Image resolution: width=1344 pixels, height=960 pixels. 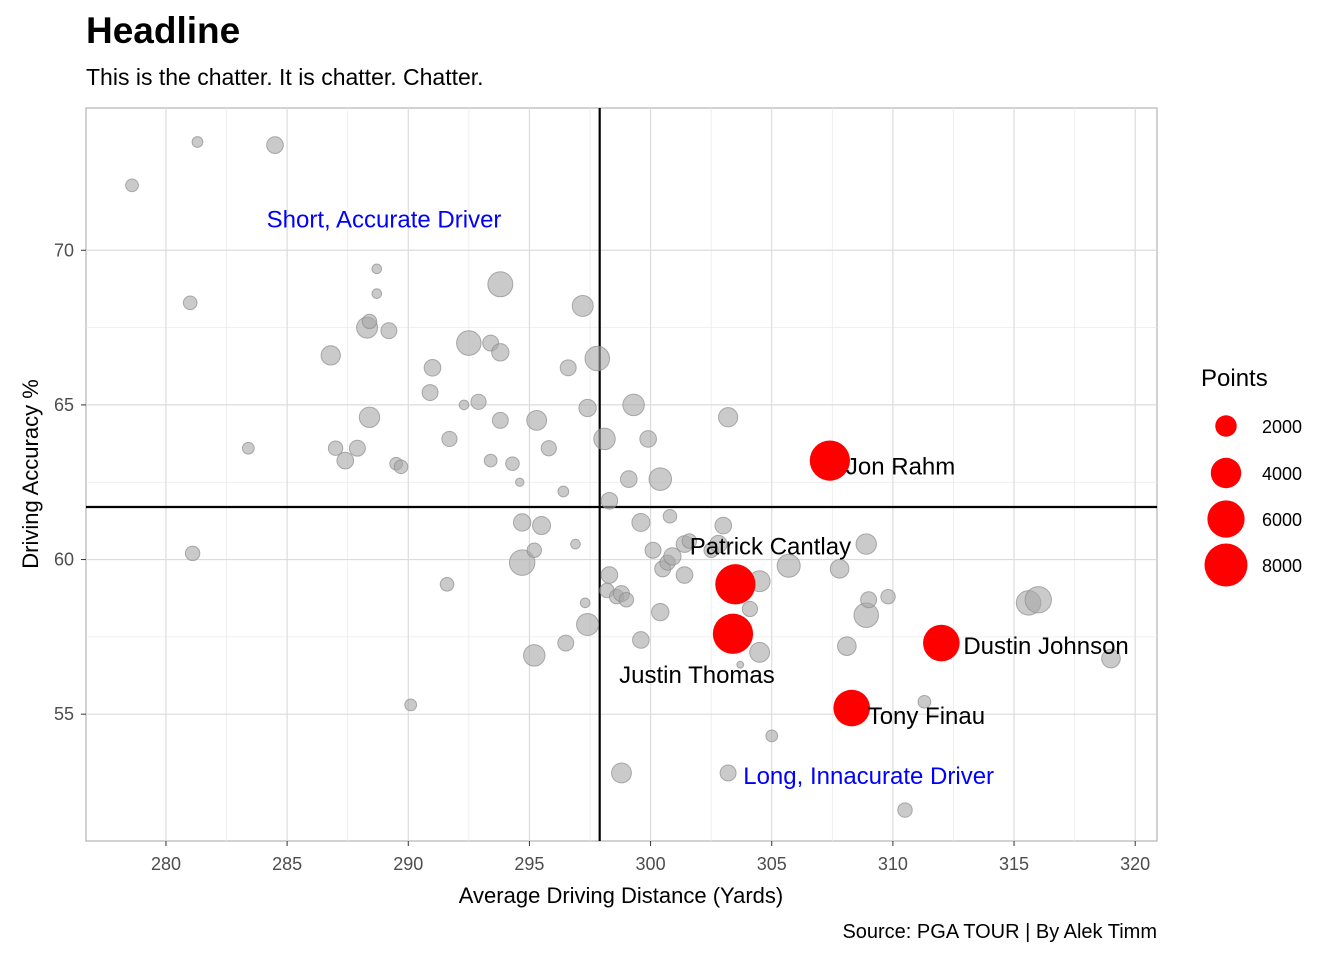 I want to click on legend-label: 4000, so click(x=1282, y=474).